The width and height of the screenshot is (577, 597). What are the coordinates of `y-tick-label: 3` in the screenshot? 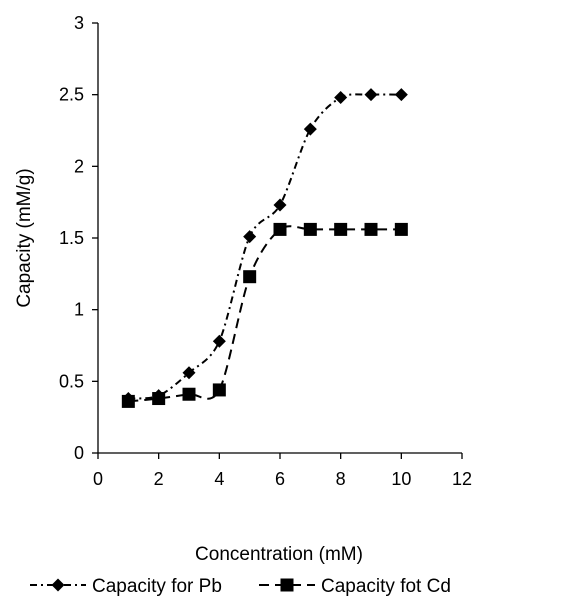 It's located at (79, 23).